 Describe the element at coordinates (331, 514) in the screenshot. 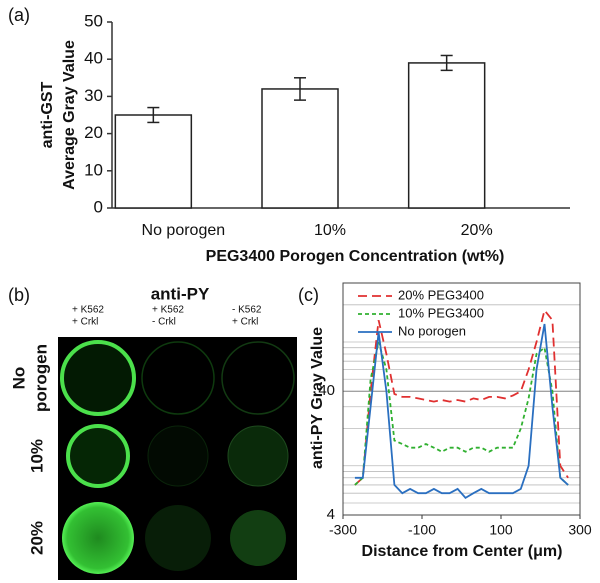

I see `y-tick-label: 4` at that location.